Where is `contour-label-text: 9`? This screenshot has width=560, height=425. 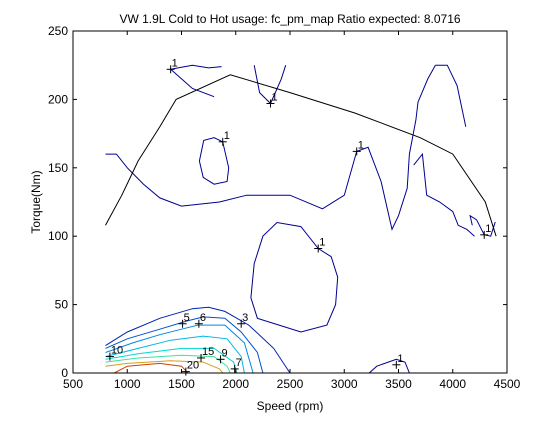 contour-label-text: 9 is located at coordinates (225, 353).